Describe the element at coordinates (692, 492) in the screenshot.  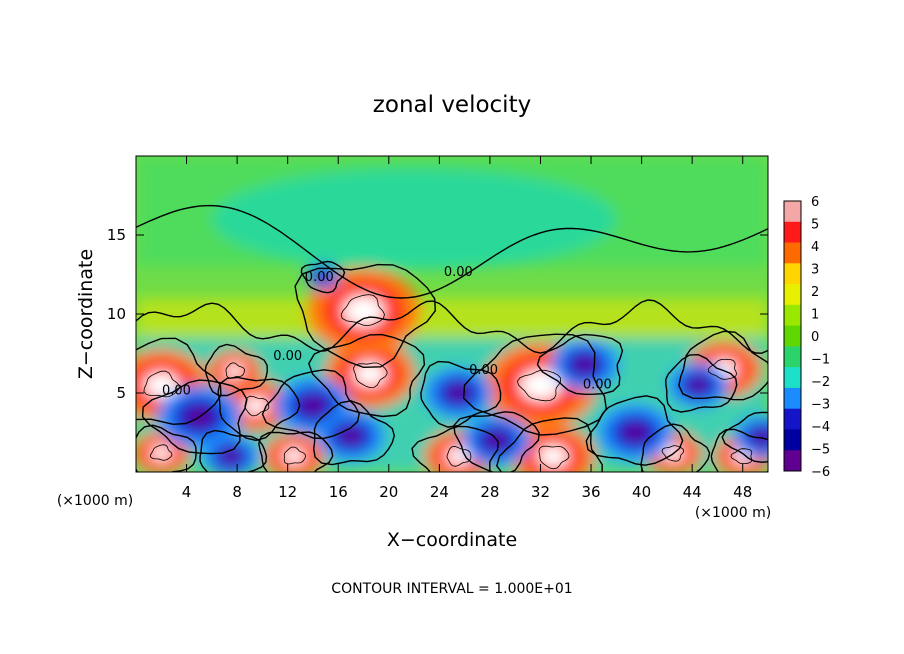
I see `x-tick-label: 44` at that location.